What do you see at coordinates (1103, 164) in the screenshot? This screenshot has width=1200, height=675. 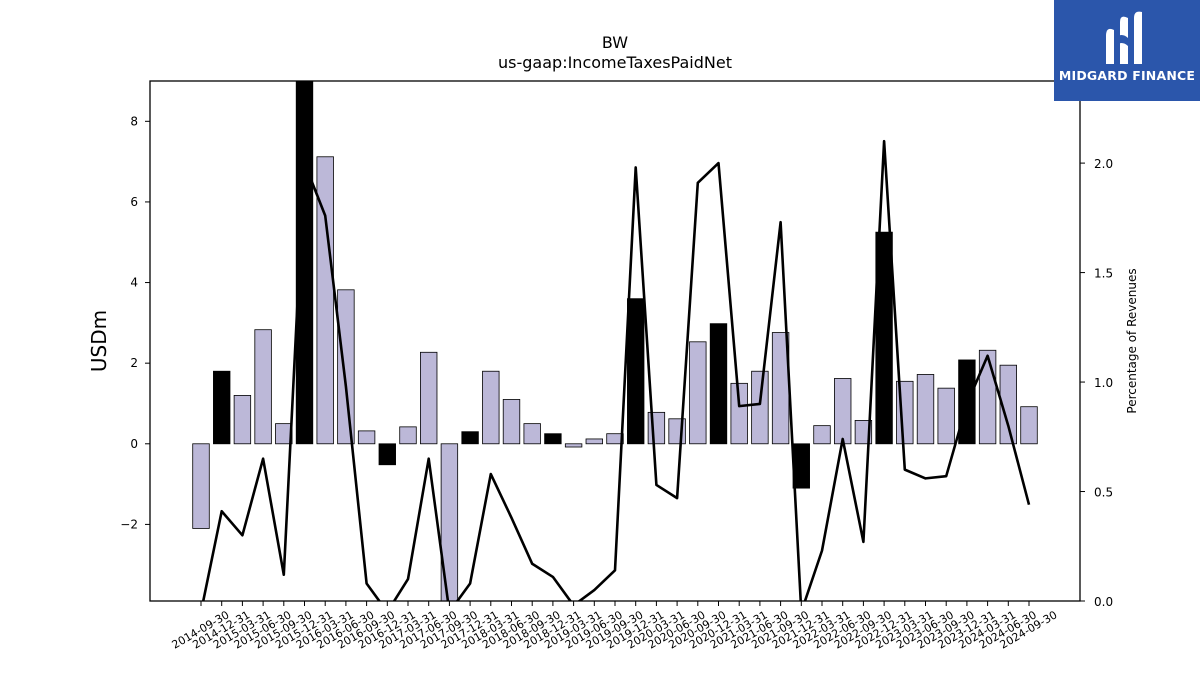 I see `y2-tick-label: 2.0` at bounding box center [1103, 164].